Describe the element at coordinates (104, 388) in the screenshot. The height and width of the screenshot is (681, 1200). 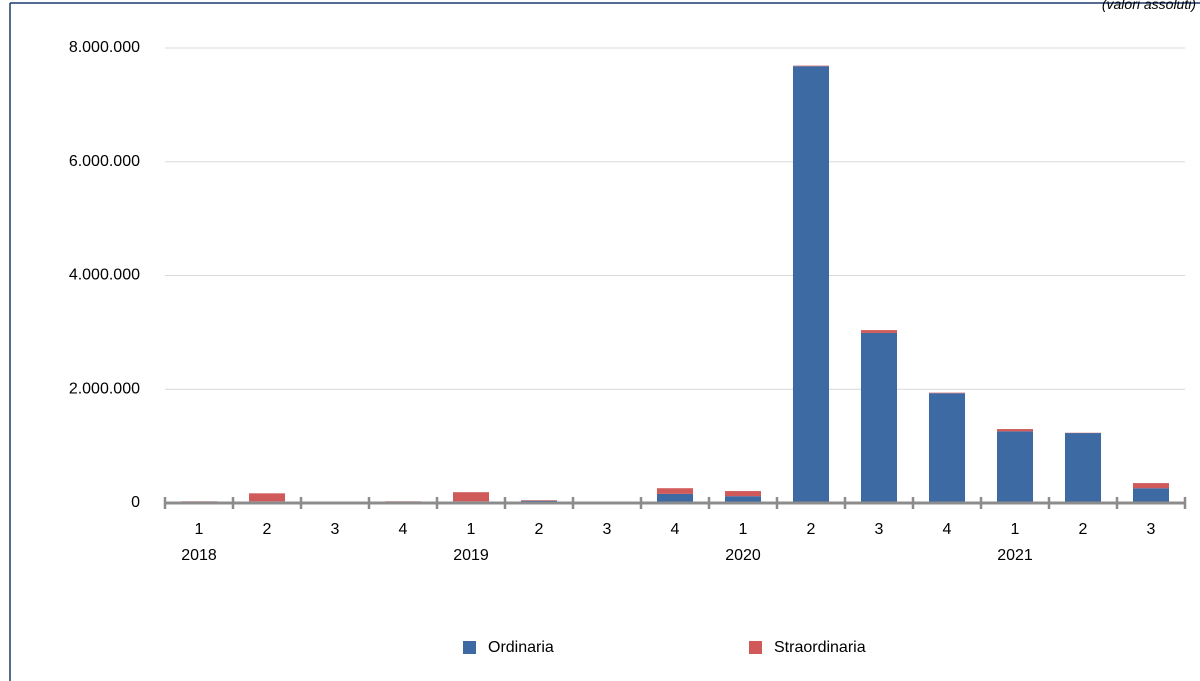
I see `y-tick-label: 2.000.000` at that location.